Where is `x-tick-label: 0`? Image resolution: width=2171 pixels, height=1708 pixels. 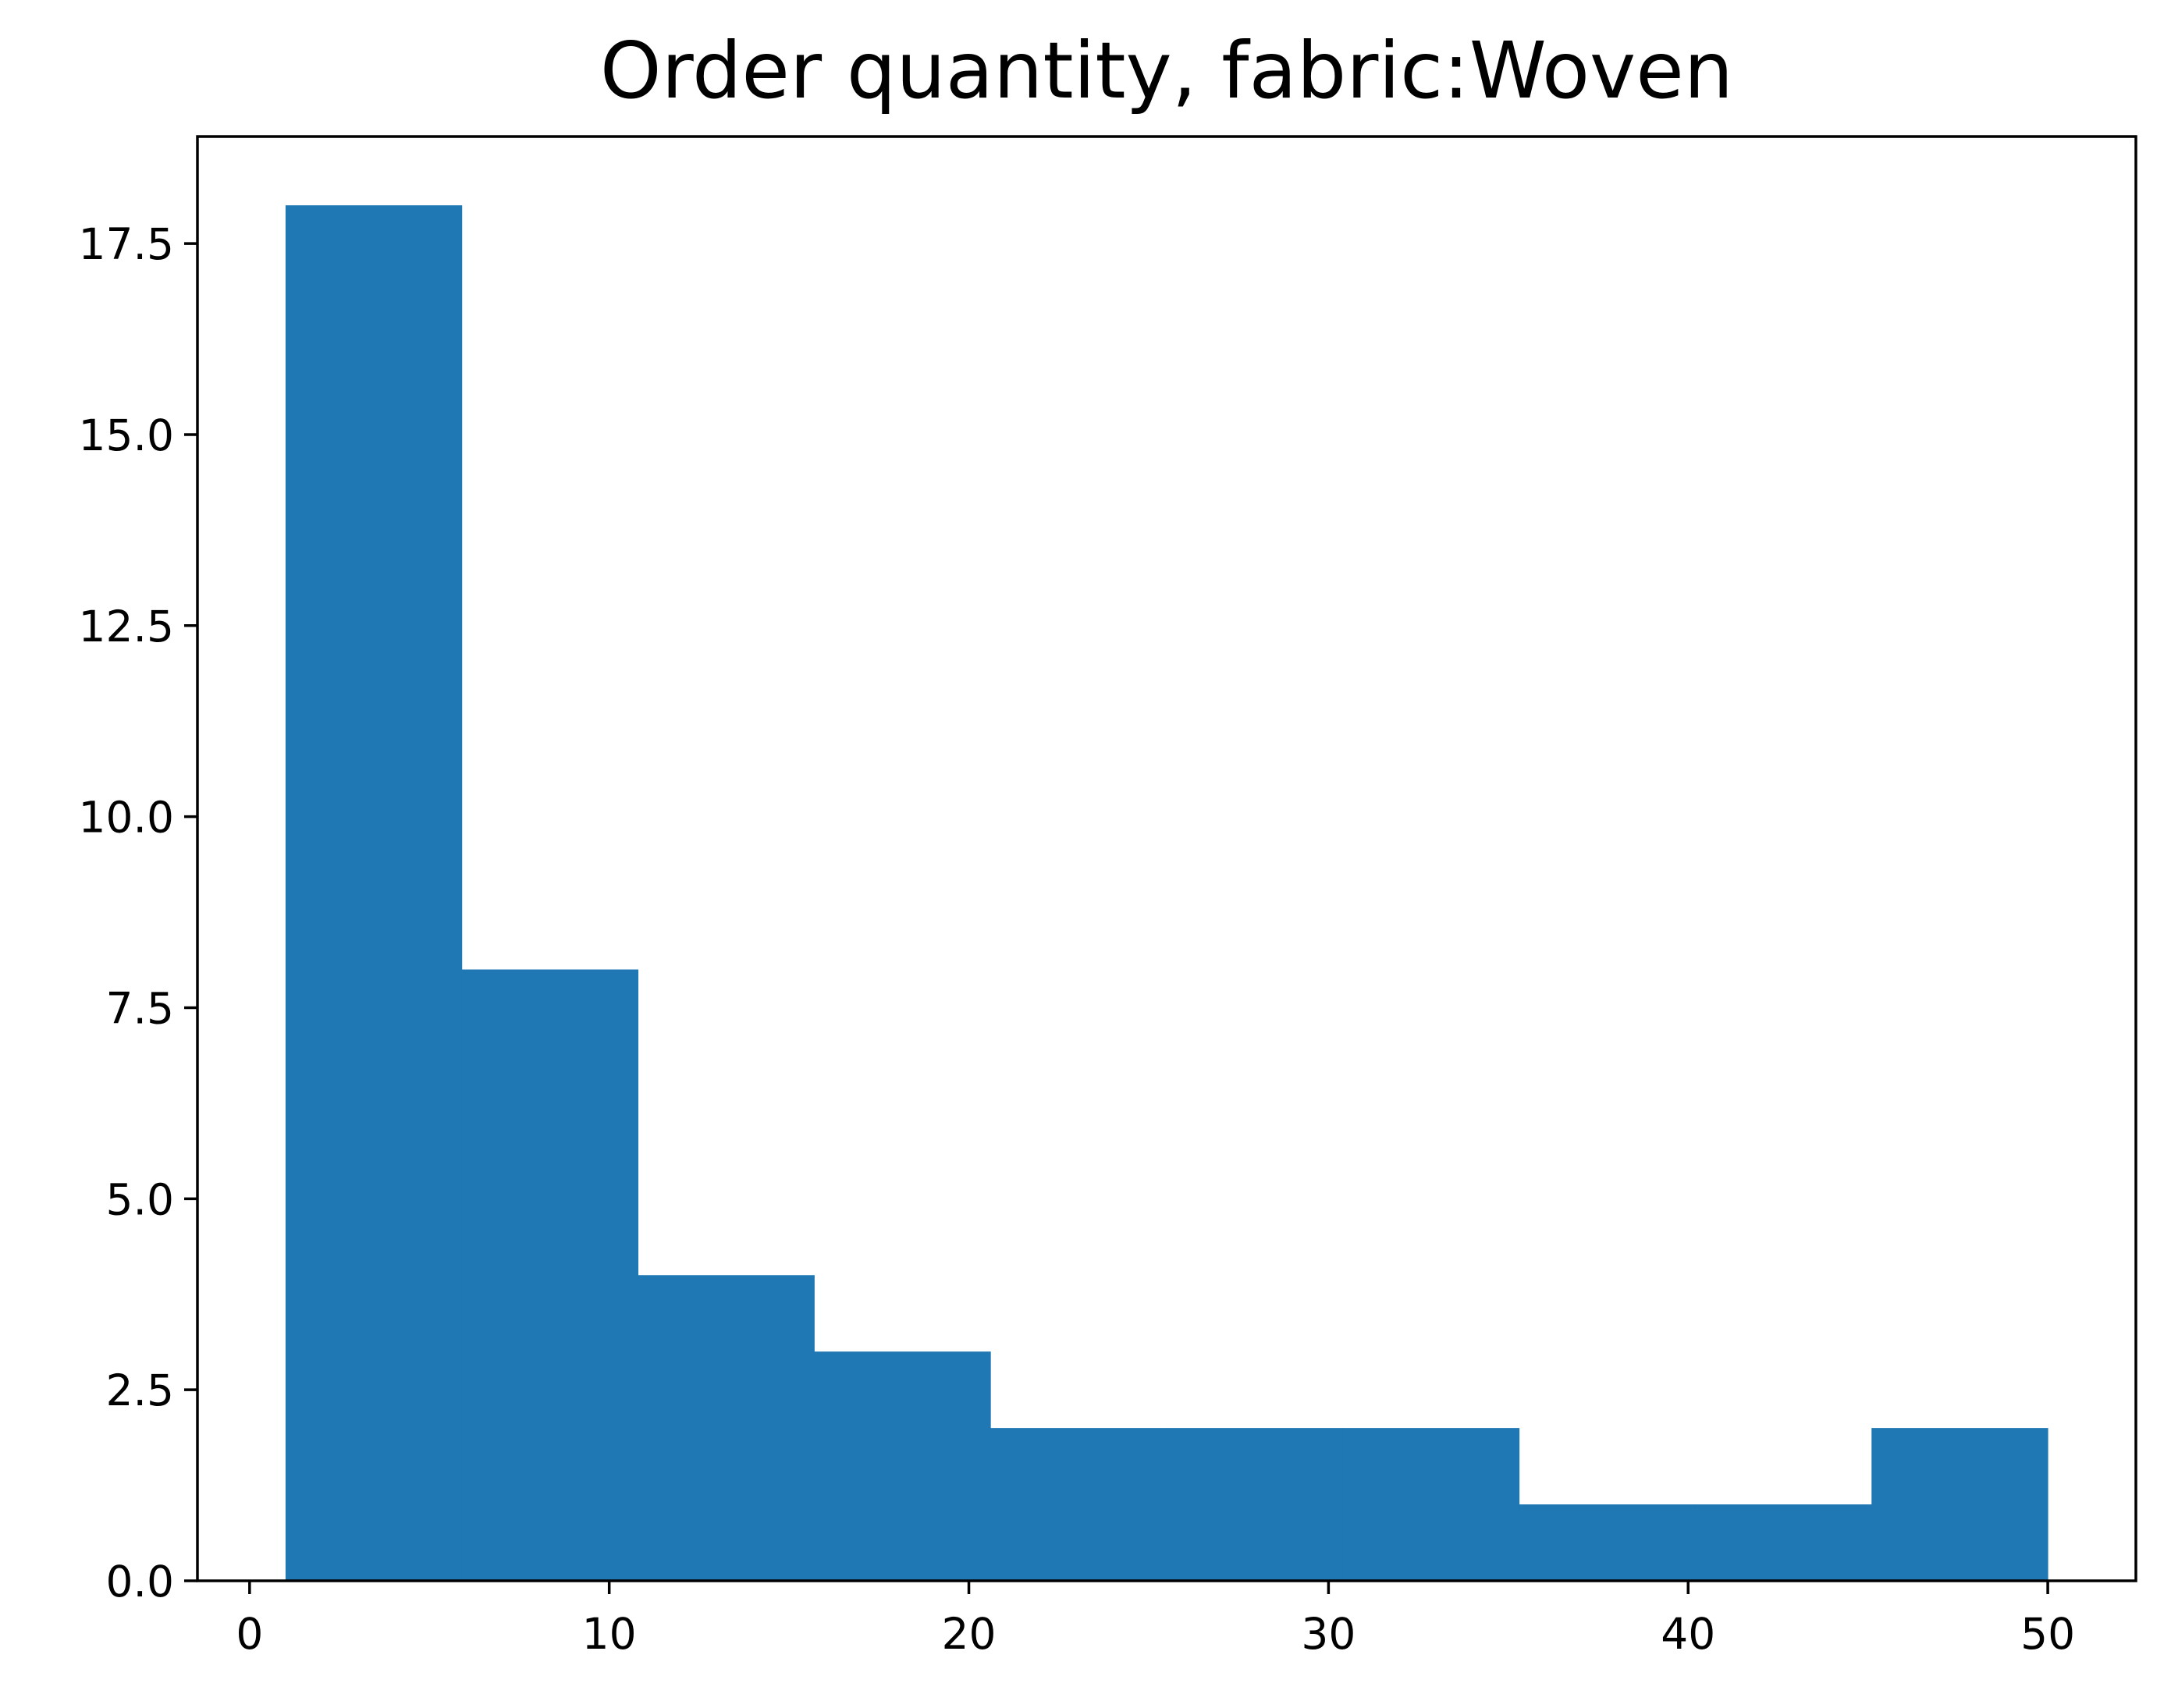 x-tick-label: 0 is located at coordinates (250, 1634).